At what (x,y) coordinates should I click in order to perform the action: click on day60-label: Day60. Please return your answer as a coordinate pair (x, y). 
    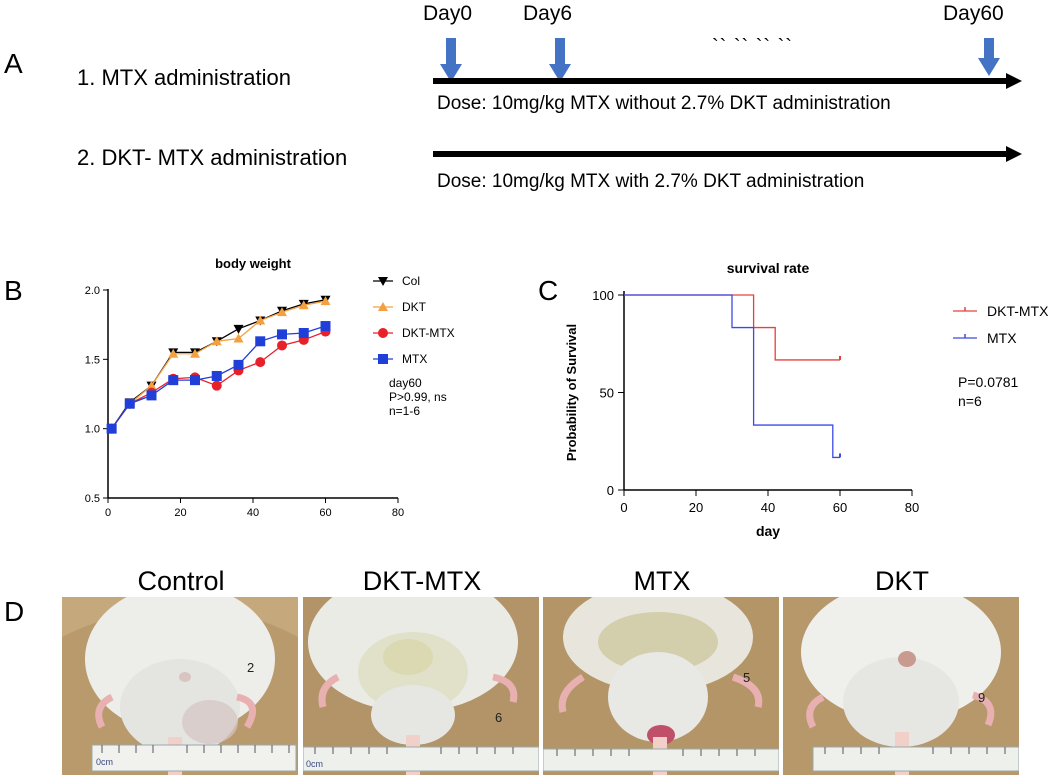
    Looking at the image, I should click on (973, 13).